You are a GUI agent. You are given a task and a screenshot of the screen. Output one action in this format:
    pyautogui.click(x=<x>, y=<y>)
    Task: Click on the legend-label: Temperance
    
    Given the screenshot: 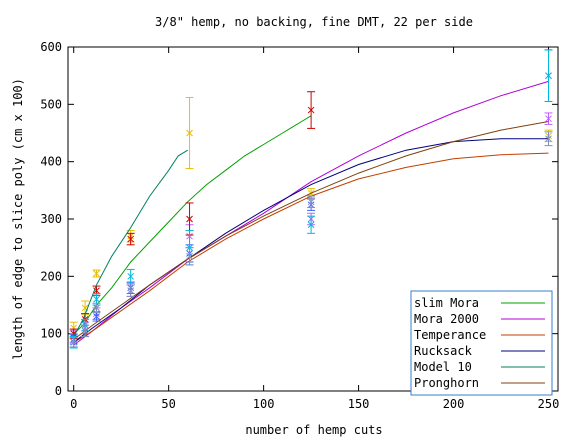 What is the action you would take?
    pyautogui.click(x=450, y=335)
    